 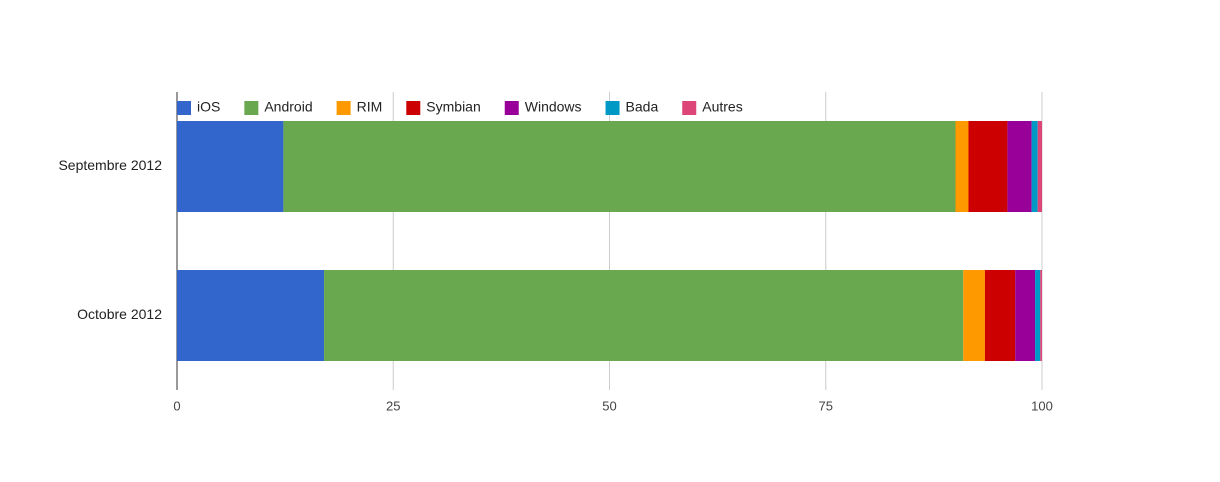 I want to click on x-tick-label: 75, so click(x=826, y=405).